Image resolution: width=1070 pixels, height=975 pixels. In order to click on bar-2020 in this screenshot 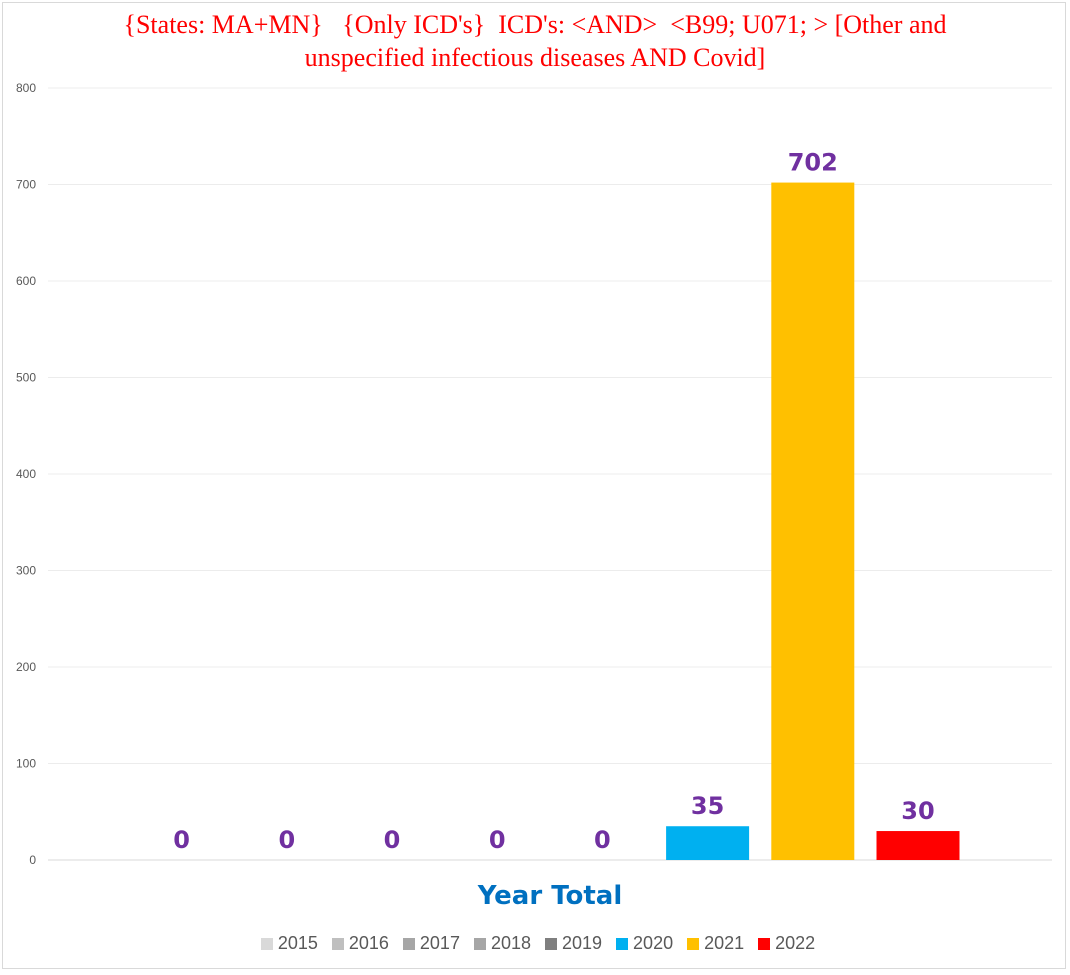, I will do `click(708, 843)`.